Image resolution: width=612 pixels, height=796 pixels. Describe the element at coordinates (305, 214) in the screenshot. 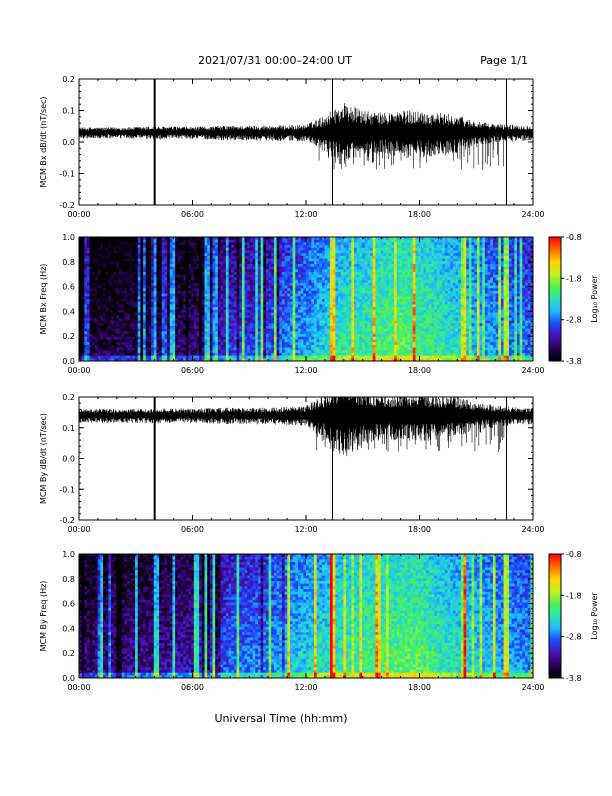

I see `x-tick-label: 12:00` at that location.